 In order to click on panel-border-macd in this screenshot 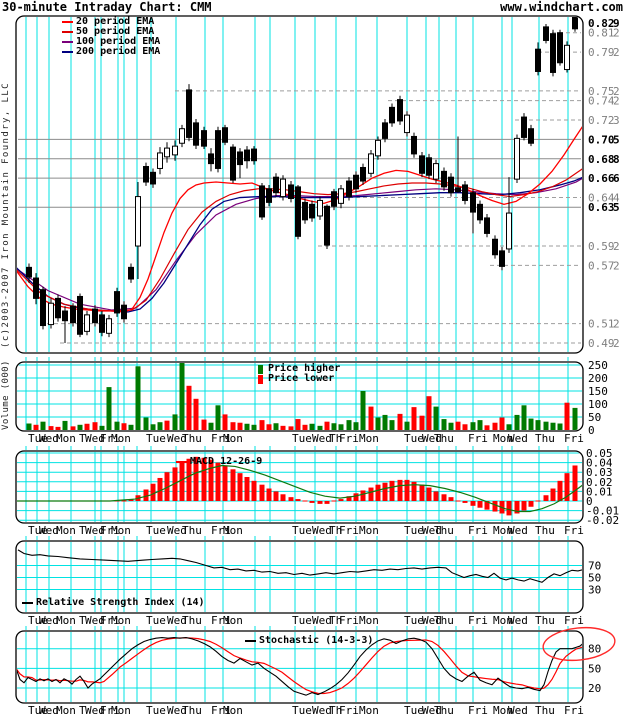, I will do `click(299, 487)`.